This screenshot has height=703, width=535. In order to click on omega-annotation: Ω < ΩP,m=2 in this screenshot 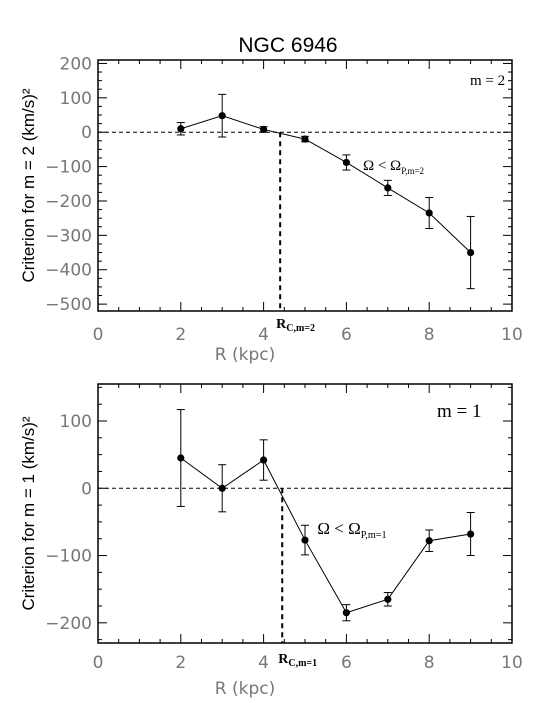, I will do `click(393, 167)`.